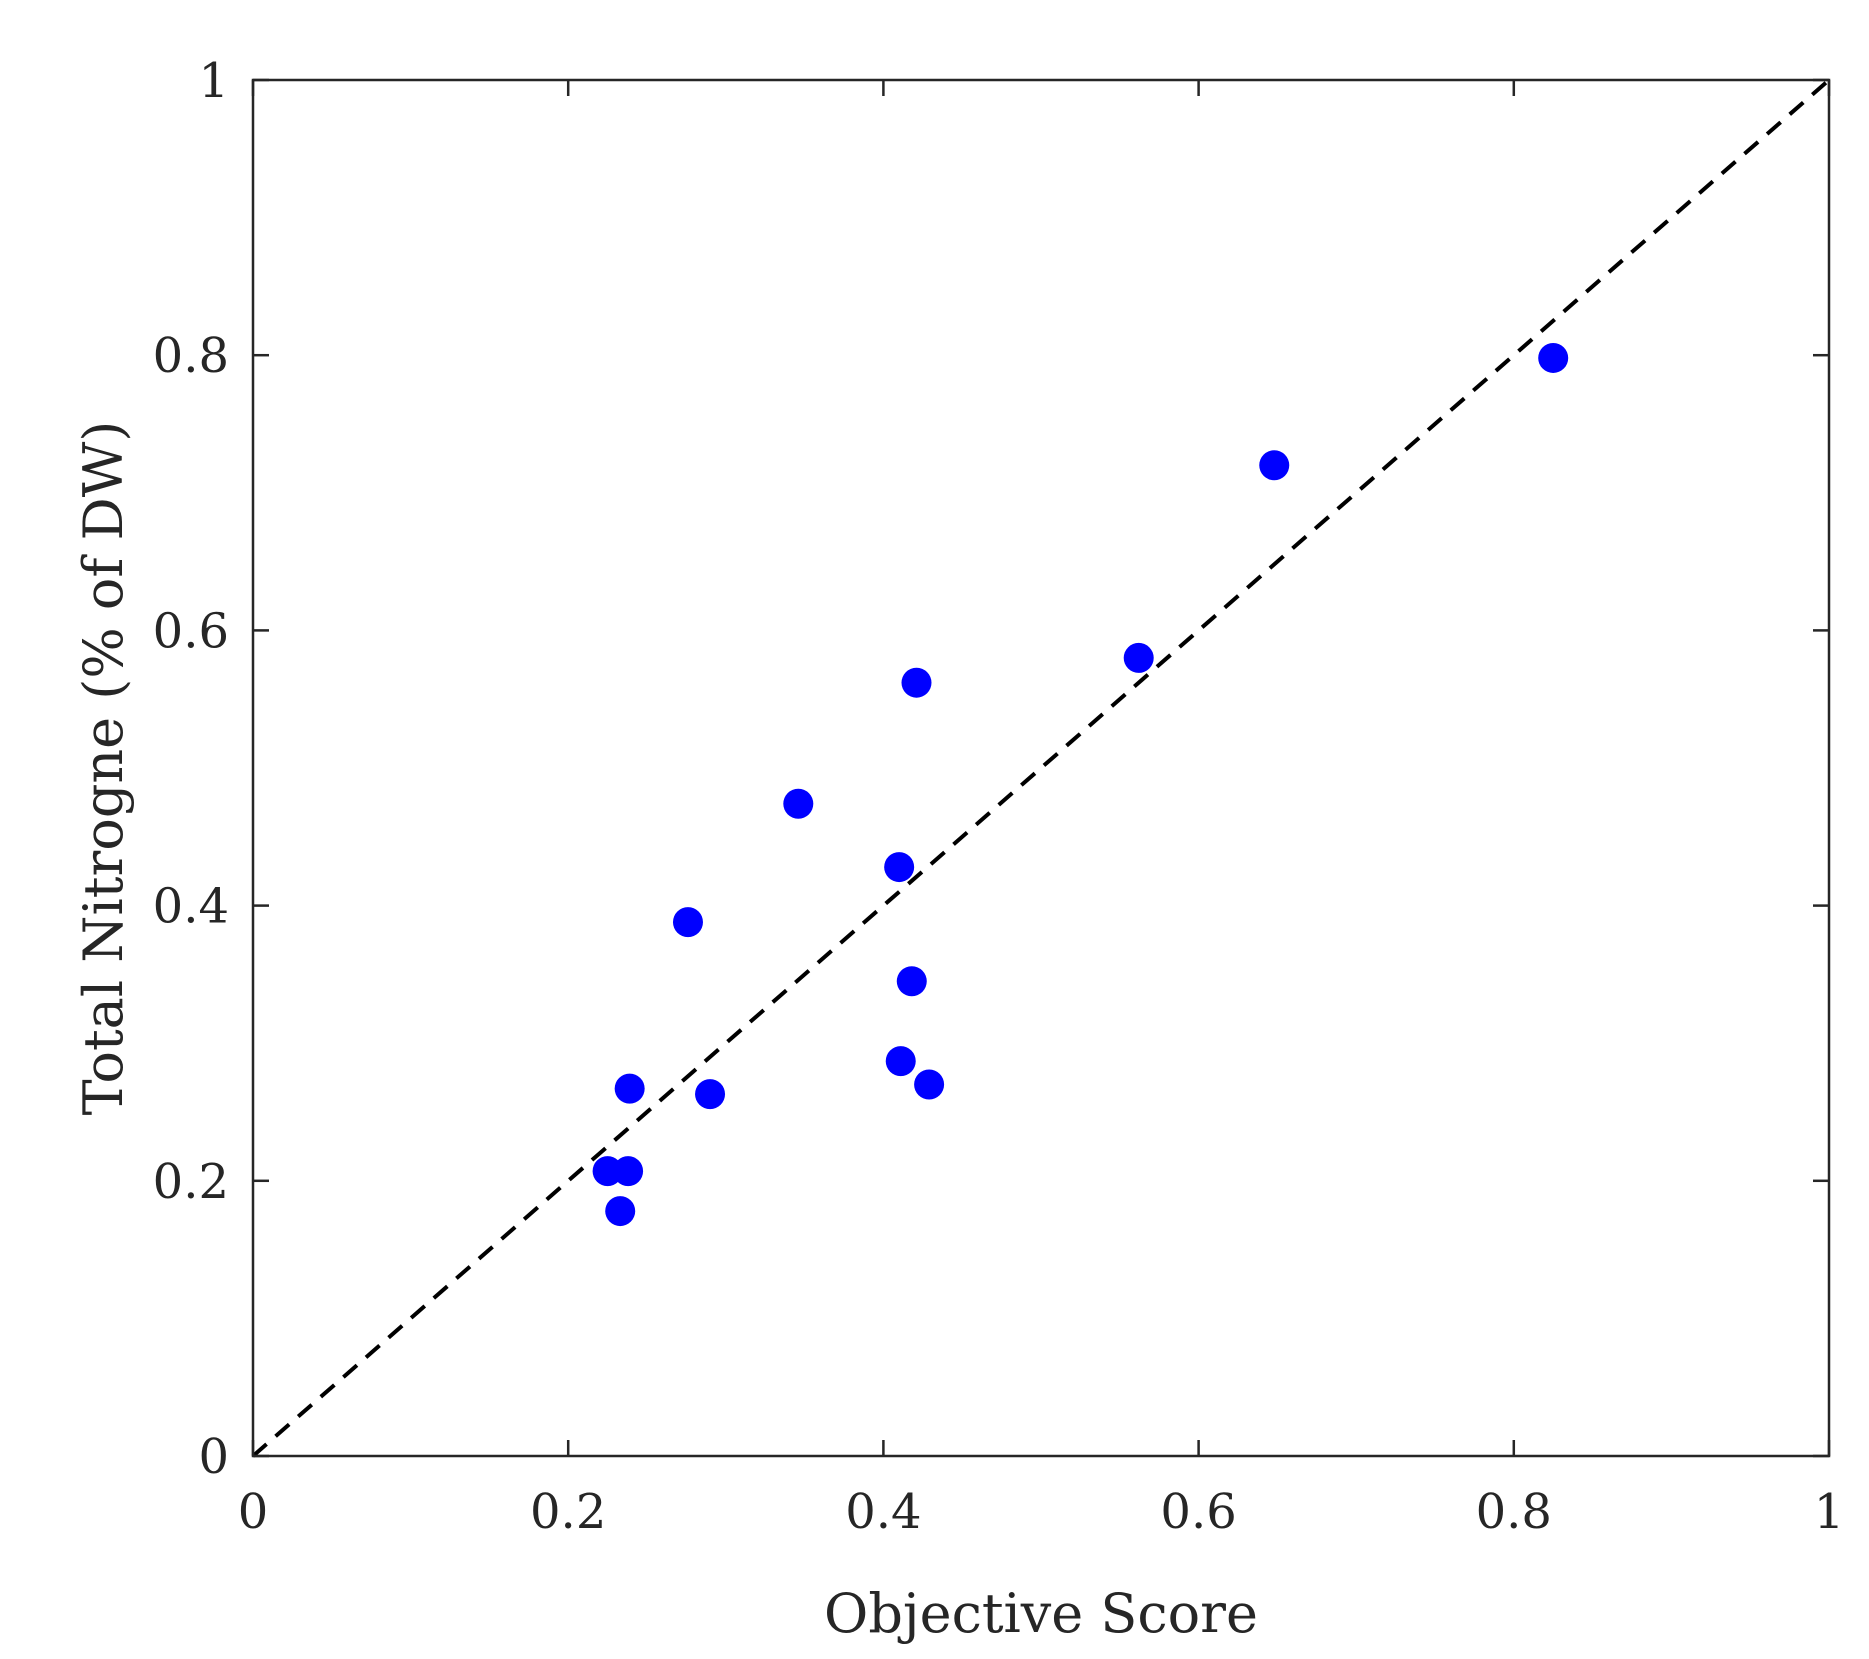 The height and width of the screenshot is (1659, 1869). I want to click on y-axis-label: Total Nitrogne (% of DW), so click(103, 768).